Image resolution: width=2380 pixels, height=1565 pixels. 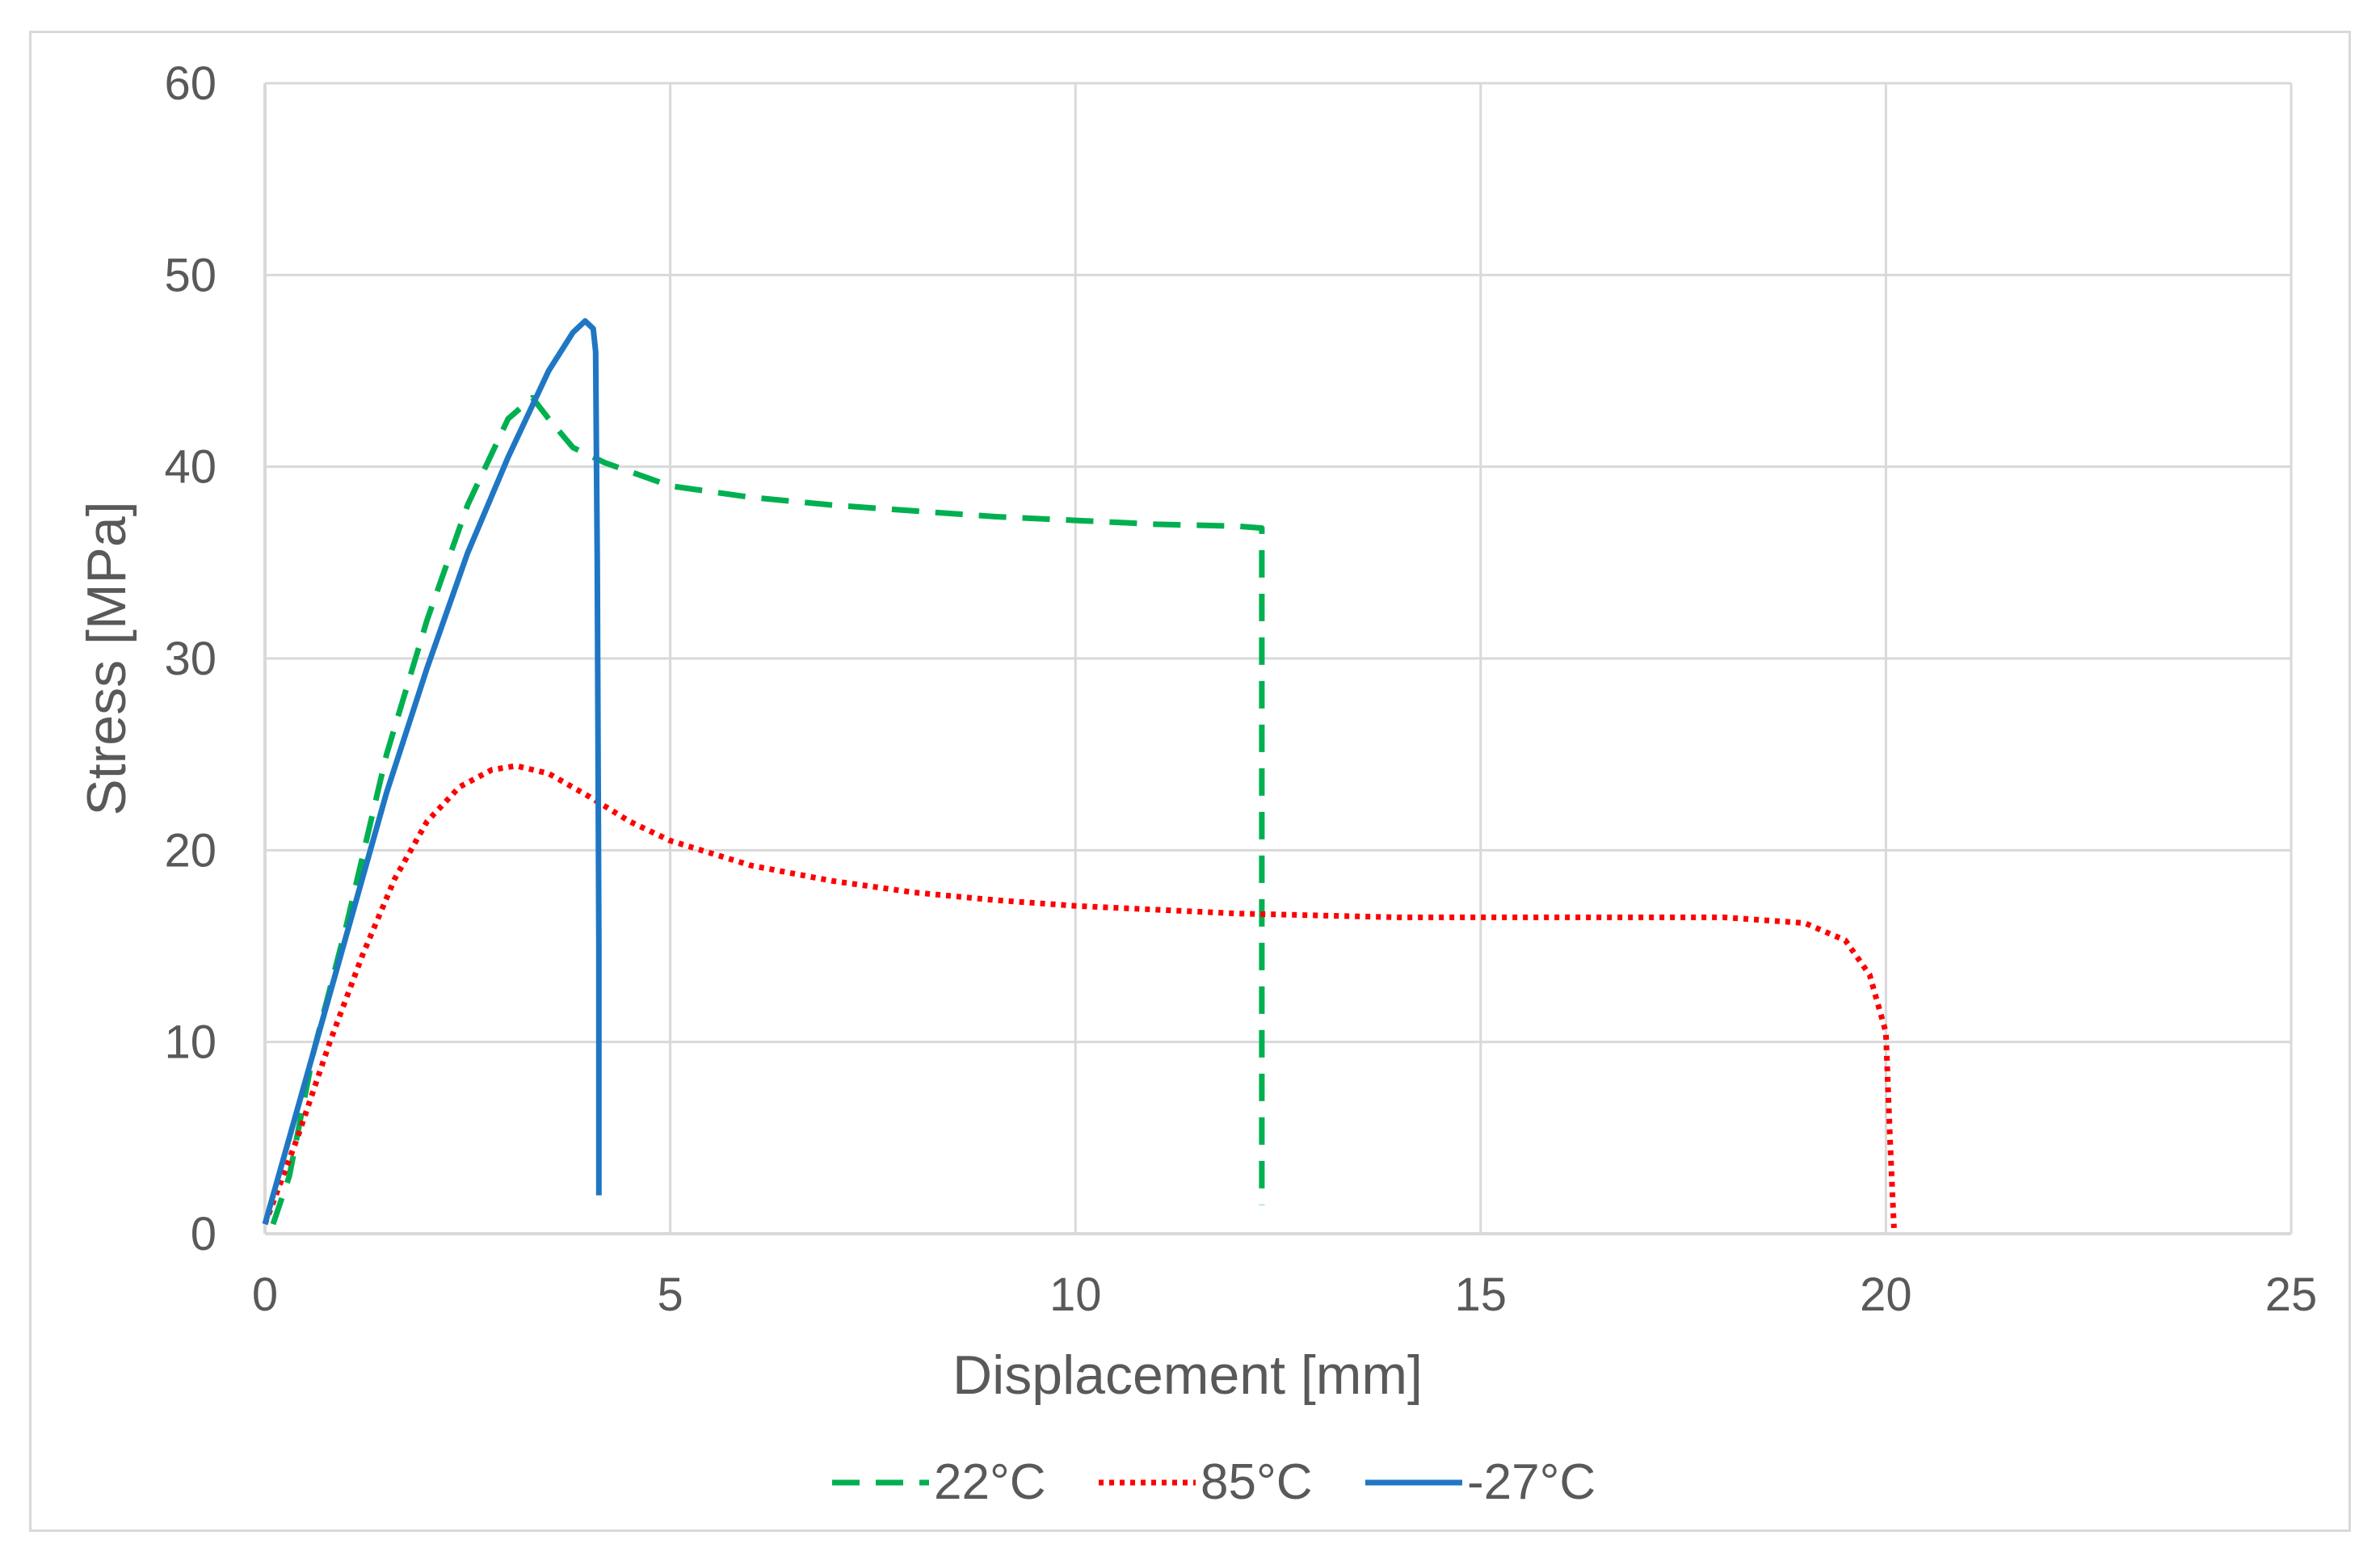 I want to click on y-tick-label: 40, so click(x=190, y=467).